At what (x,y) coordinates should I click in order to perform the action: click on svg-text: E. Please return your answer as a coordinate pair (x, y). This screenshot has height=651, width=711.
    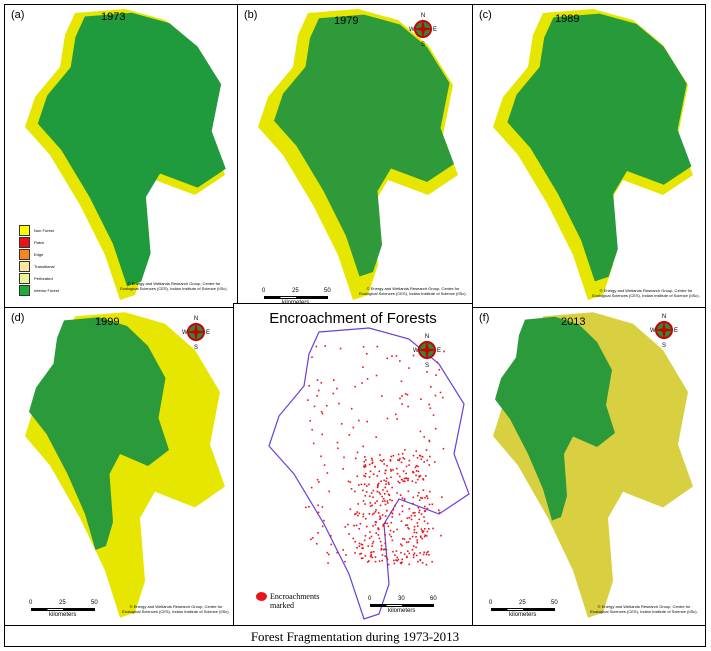
    Looking at the image, I should click on (208, 333).